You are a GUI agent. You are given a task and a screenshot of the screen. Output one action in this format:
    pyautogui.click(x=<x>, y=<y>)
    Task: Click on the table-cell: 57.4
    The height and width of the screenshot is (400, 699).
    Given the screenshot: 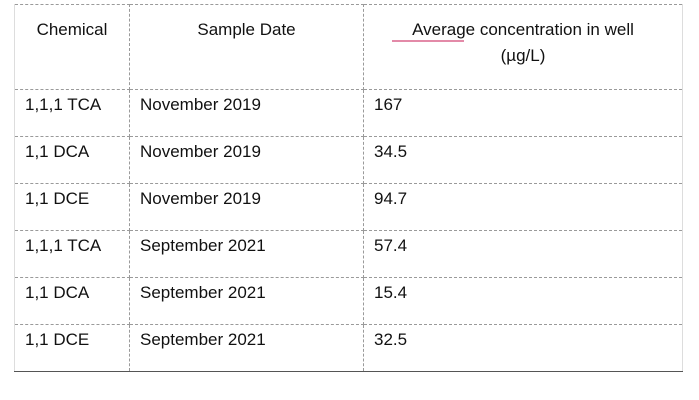 What is the action you would take?
    pyautogui.click(x=523, y=254)
    